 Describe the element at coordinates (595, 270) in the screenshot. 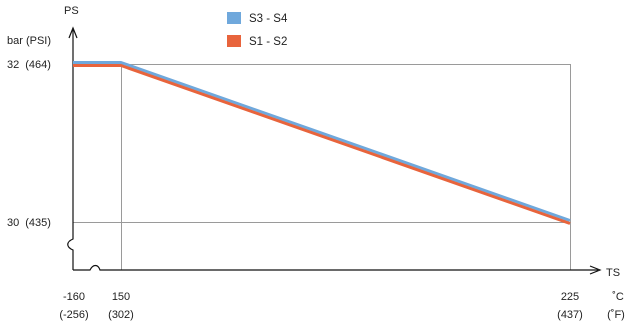

I see `x-axis-arrow` at that location.